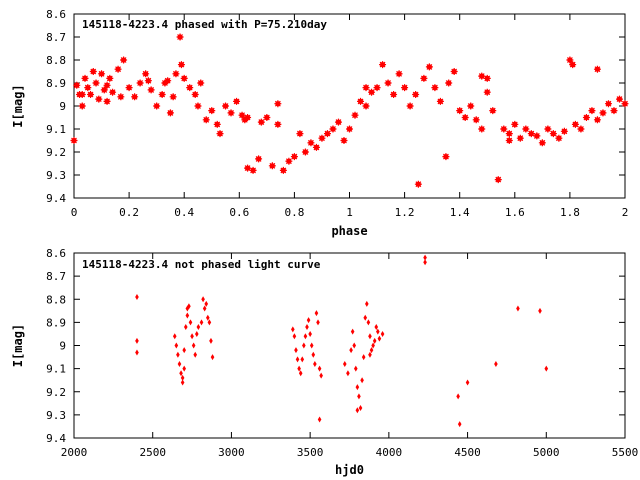  Describe the element at coordinates (625, 212) in the screenshot. I see `x-tick-label: 2` at that location.